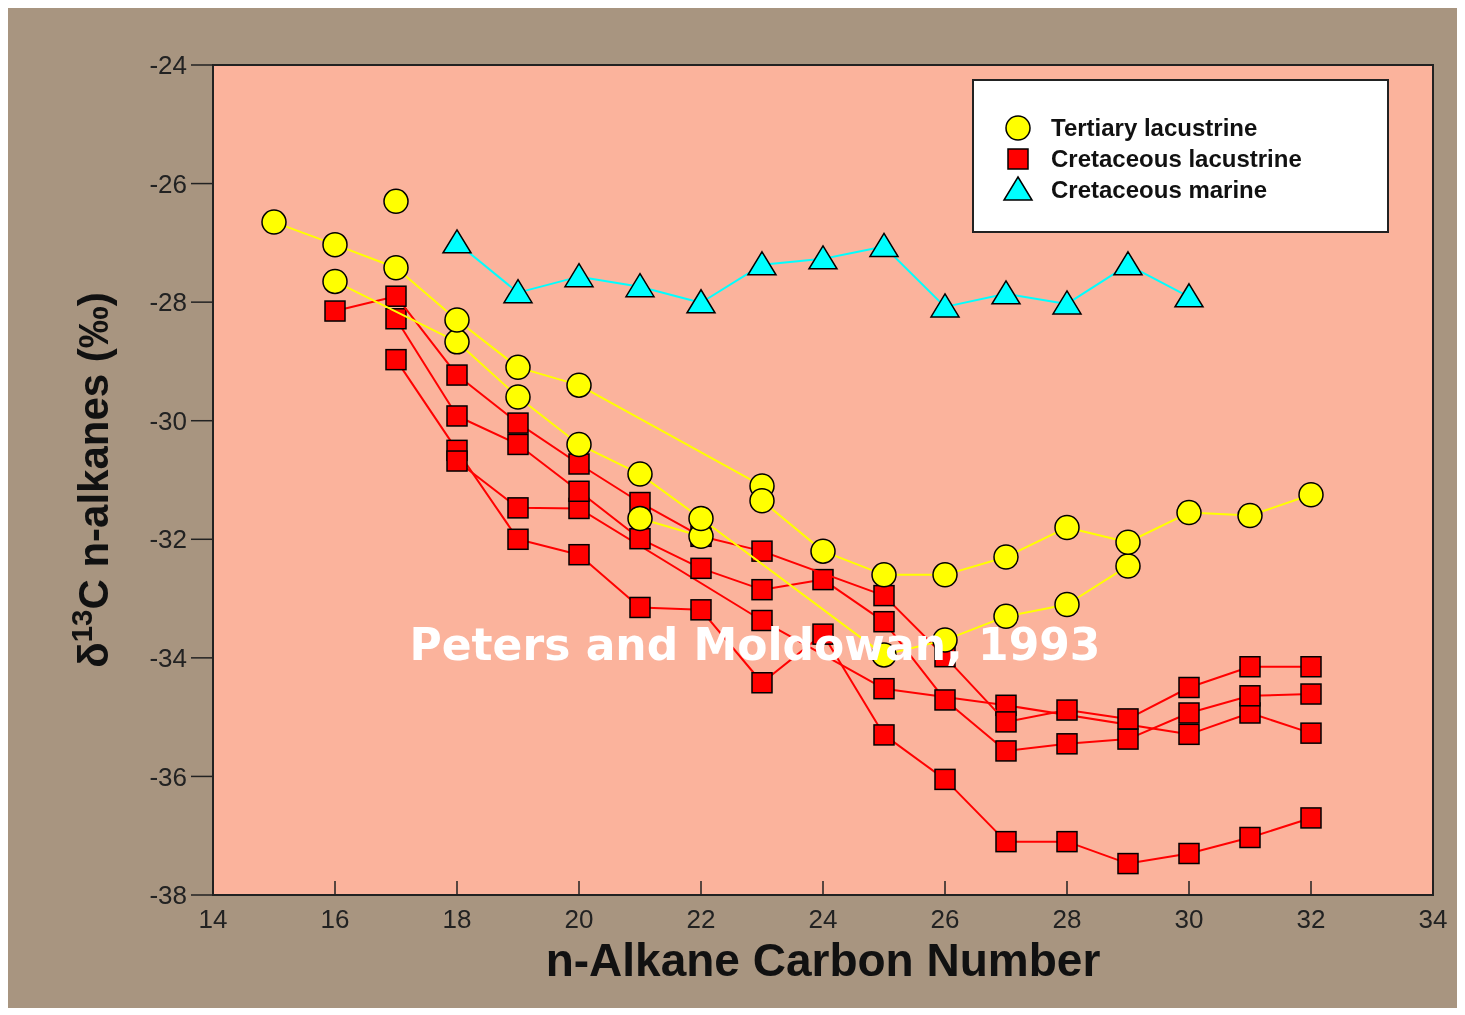 The height and width of the screenshot is (1015, 1465). I want to click on x-tick-label: 34, so click(1433, 919).